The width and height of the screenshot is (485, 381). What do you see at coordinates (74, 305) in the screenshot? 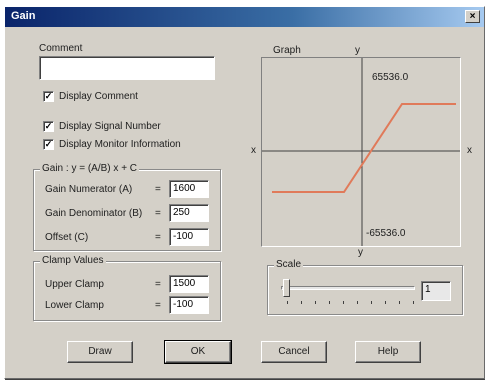
I see `lower-clamp-label: Lower Clamp` at bounding box center [74, 305].